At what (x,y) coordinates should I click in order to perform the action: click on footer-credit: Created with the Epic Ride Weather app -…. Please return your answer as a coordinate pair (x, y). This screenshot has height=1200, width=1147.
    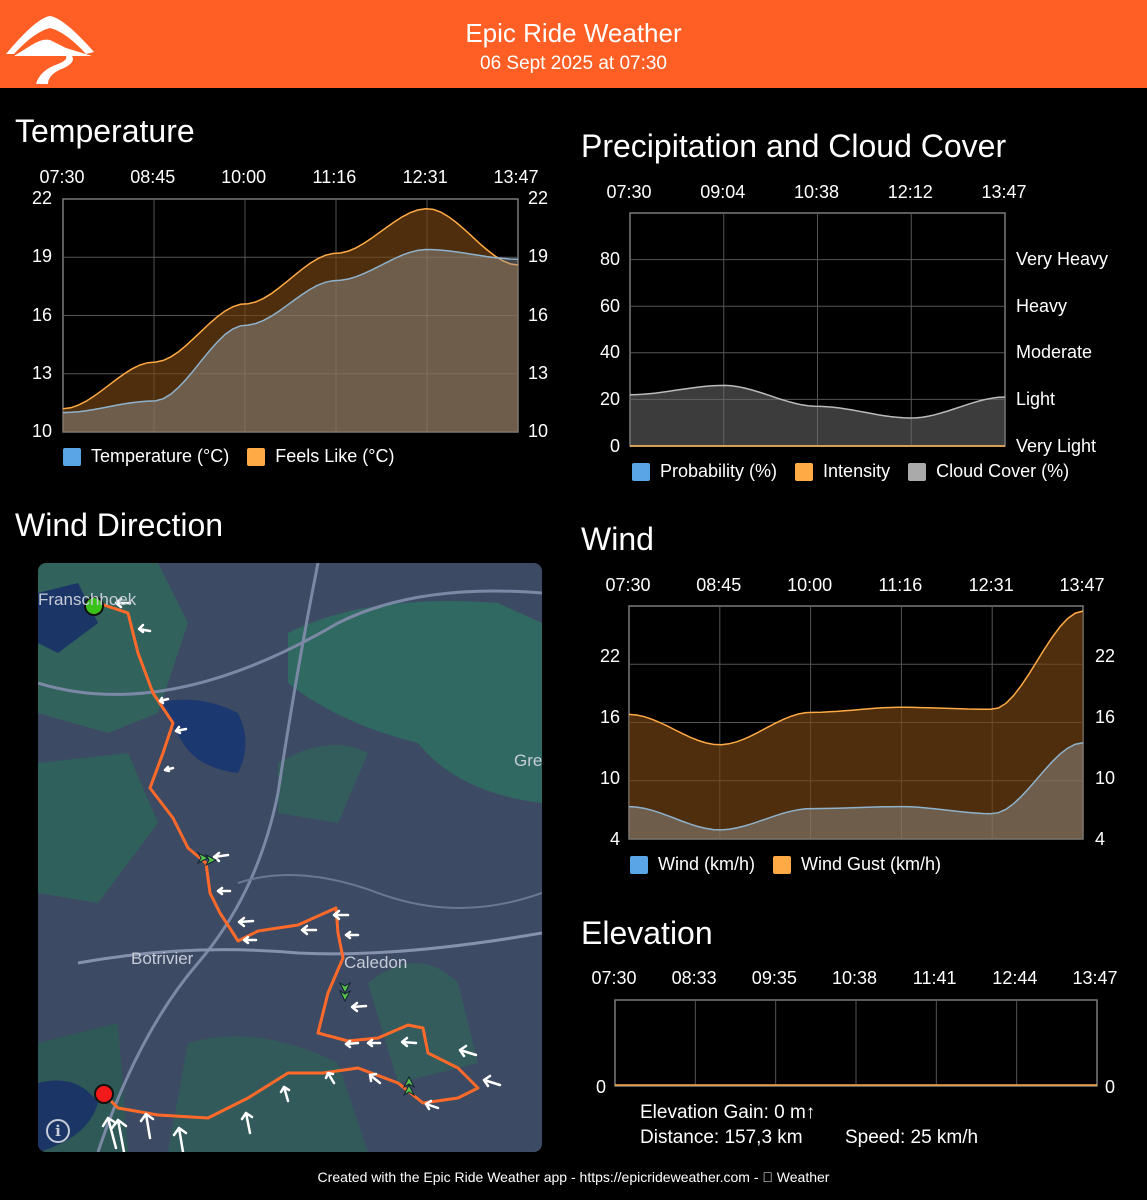
    Looking at the image, I should click on (574, 1177).